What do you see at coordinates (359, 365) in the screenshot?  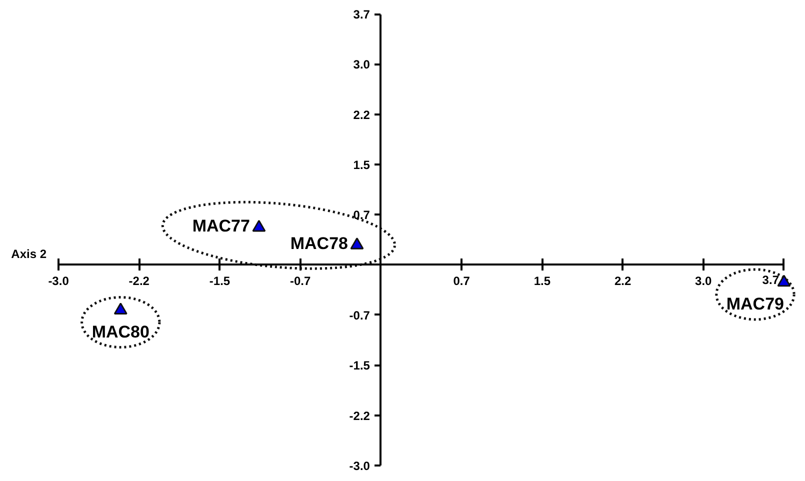 I see `y-tick-label: -1.5` at bounding box center [359, 365].